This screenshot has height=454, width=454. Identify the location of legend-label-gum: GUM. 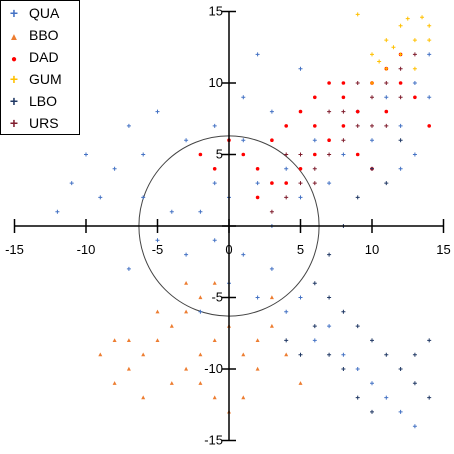
(45, 79).